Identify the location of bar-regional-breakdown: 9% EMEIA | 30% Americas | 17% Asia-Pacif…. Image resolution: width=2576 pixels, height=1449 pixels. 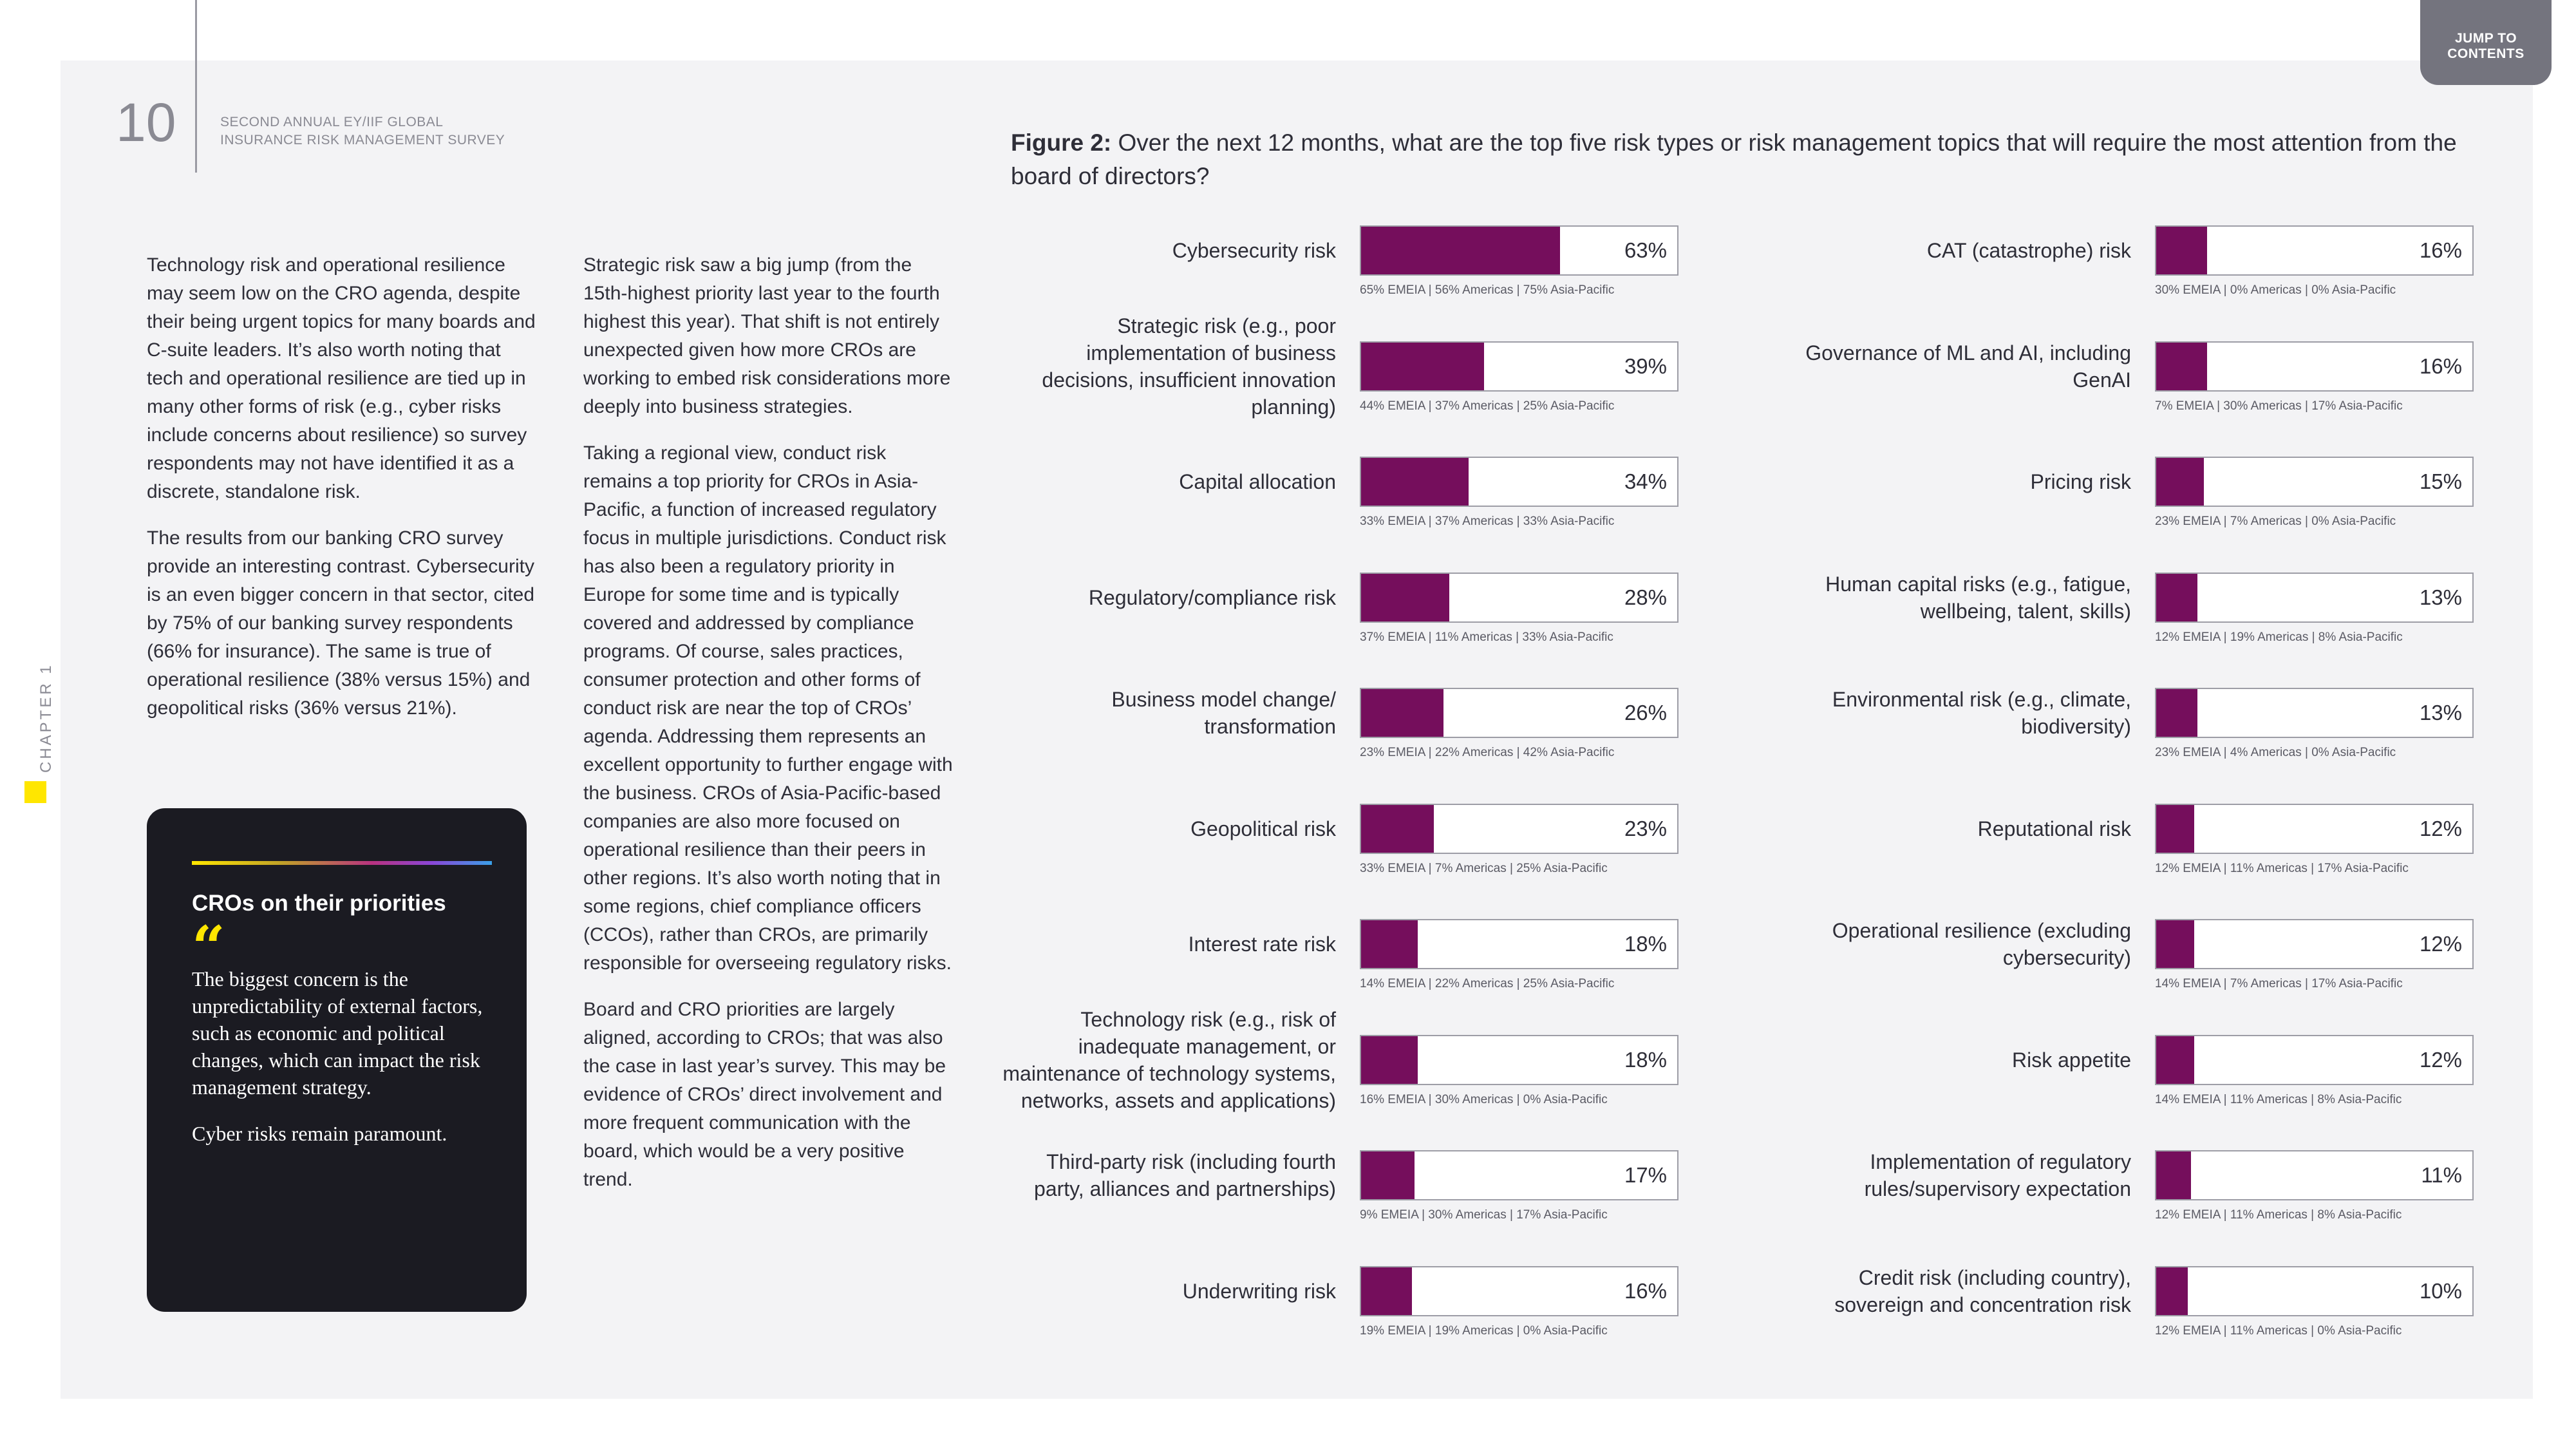
(1484, 1215).